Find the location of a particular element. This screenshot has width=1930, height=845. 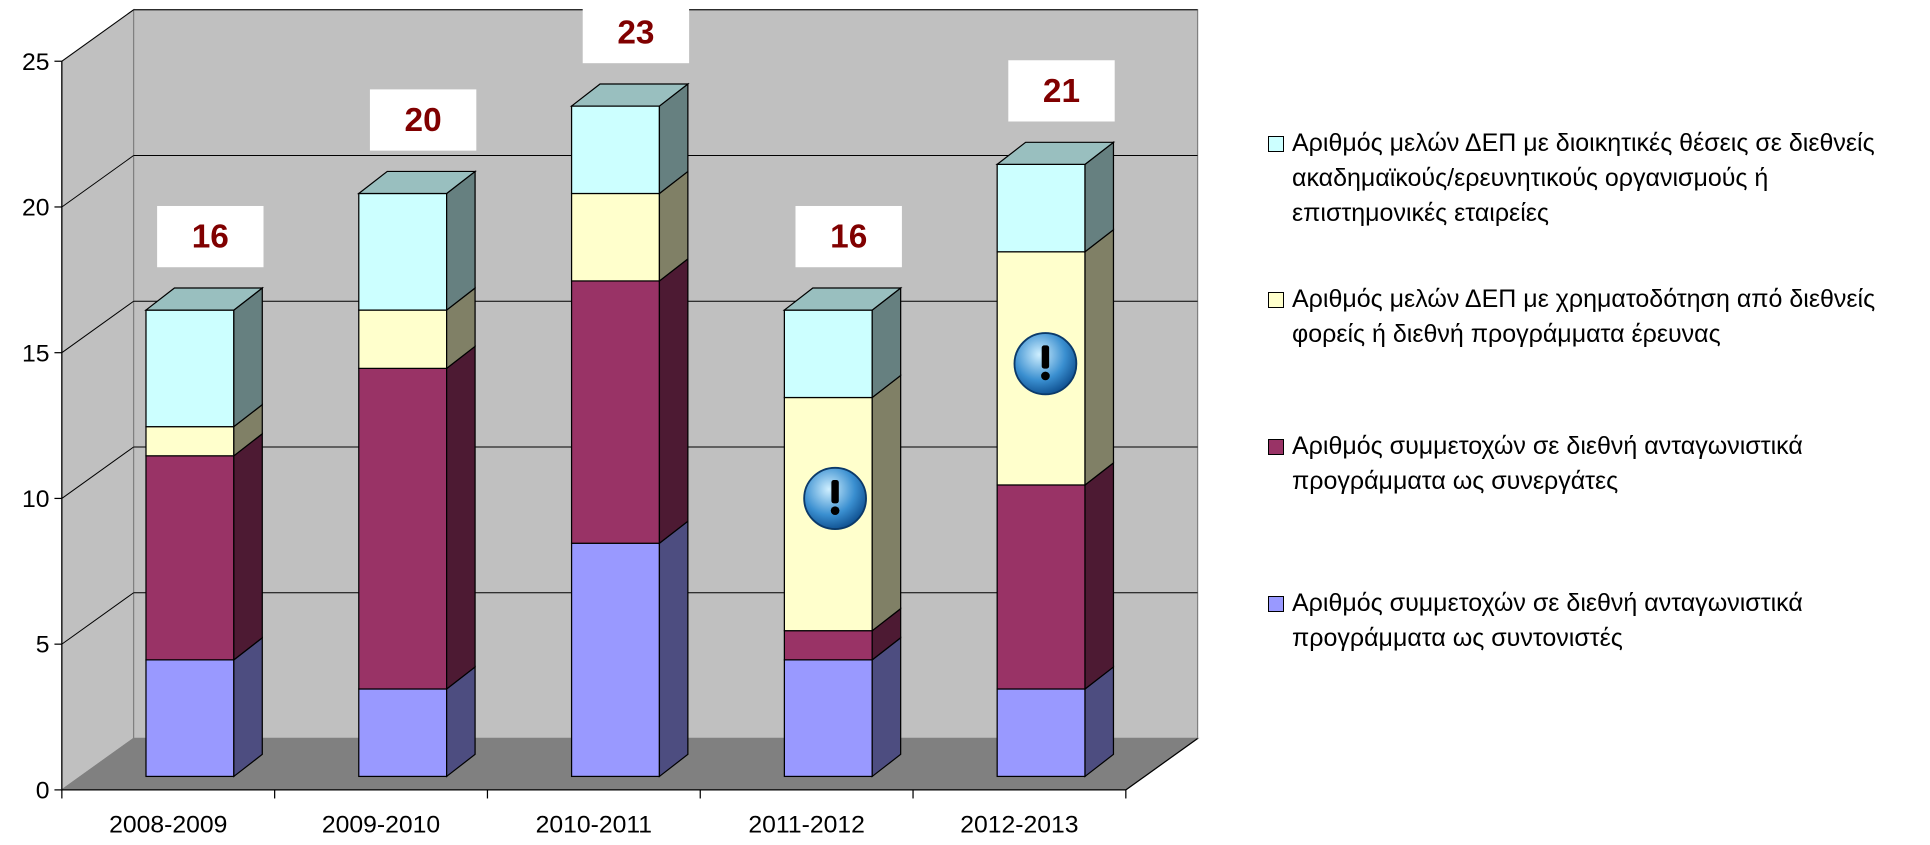

x-tick-label: 2012-2013 is located at coordinates (1019, 825).